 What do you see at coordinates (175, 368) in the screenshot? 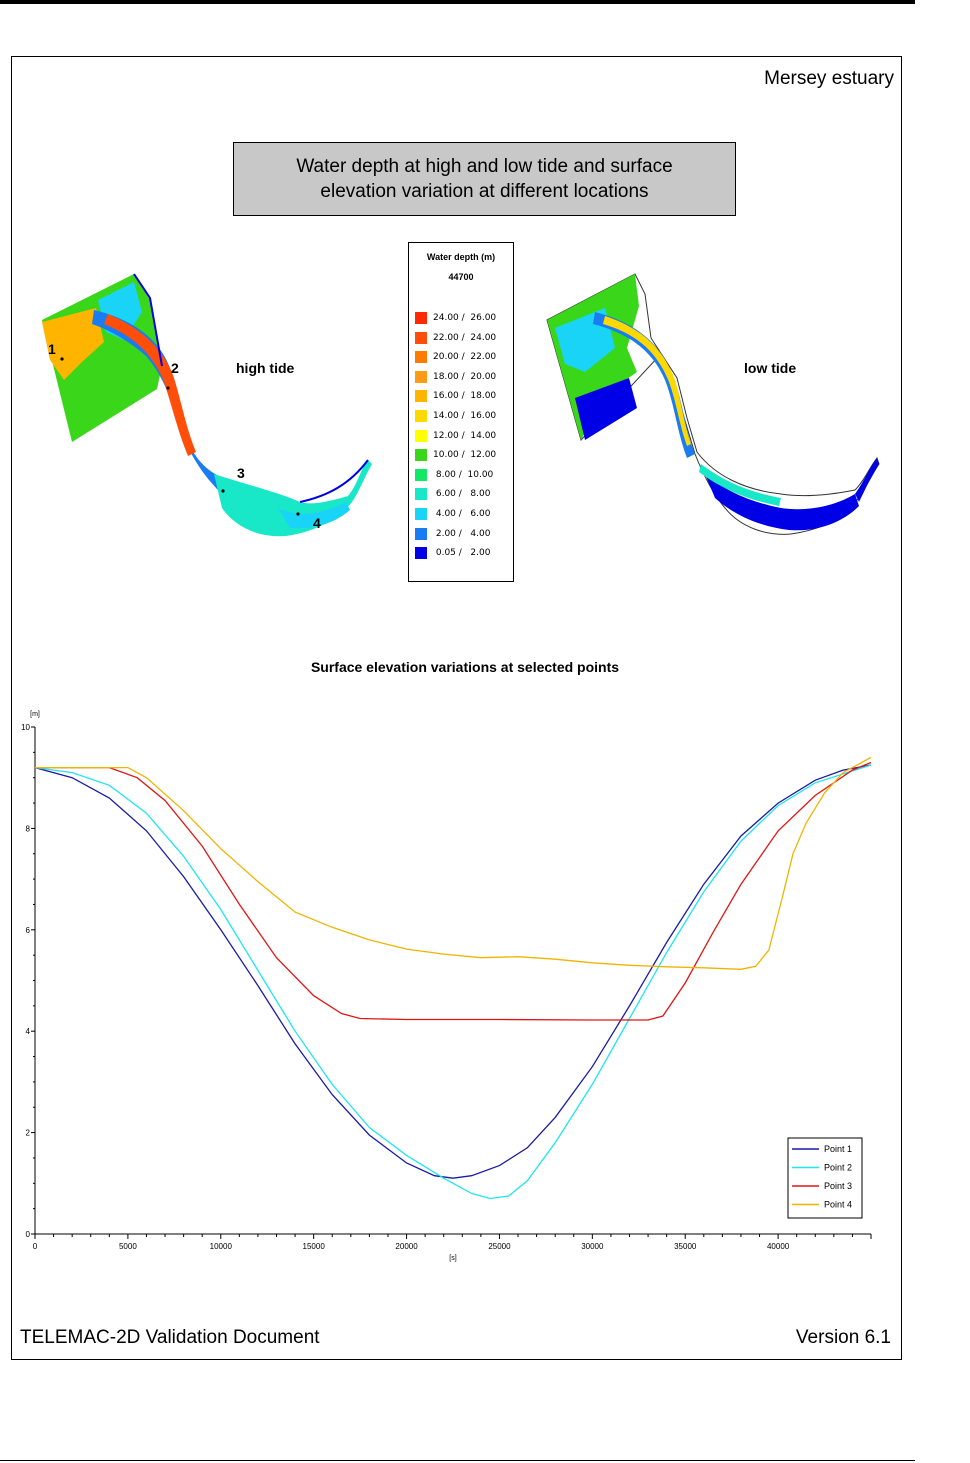
I see `point-label-2: 2` at bounding box center [175, 368].